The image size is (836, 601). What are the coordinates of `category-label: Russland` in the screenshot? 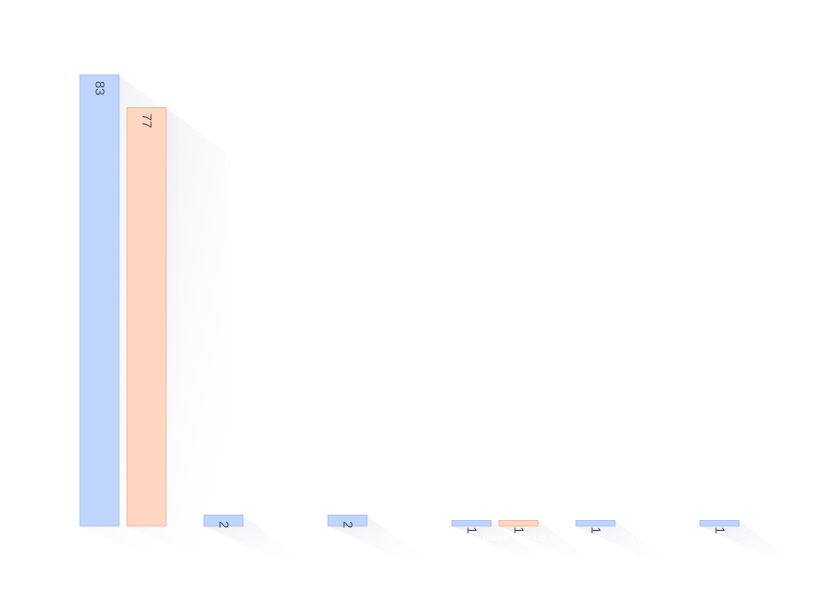 It's located at (284, 538).